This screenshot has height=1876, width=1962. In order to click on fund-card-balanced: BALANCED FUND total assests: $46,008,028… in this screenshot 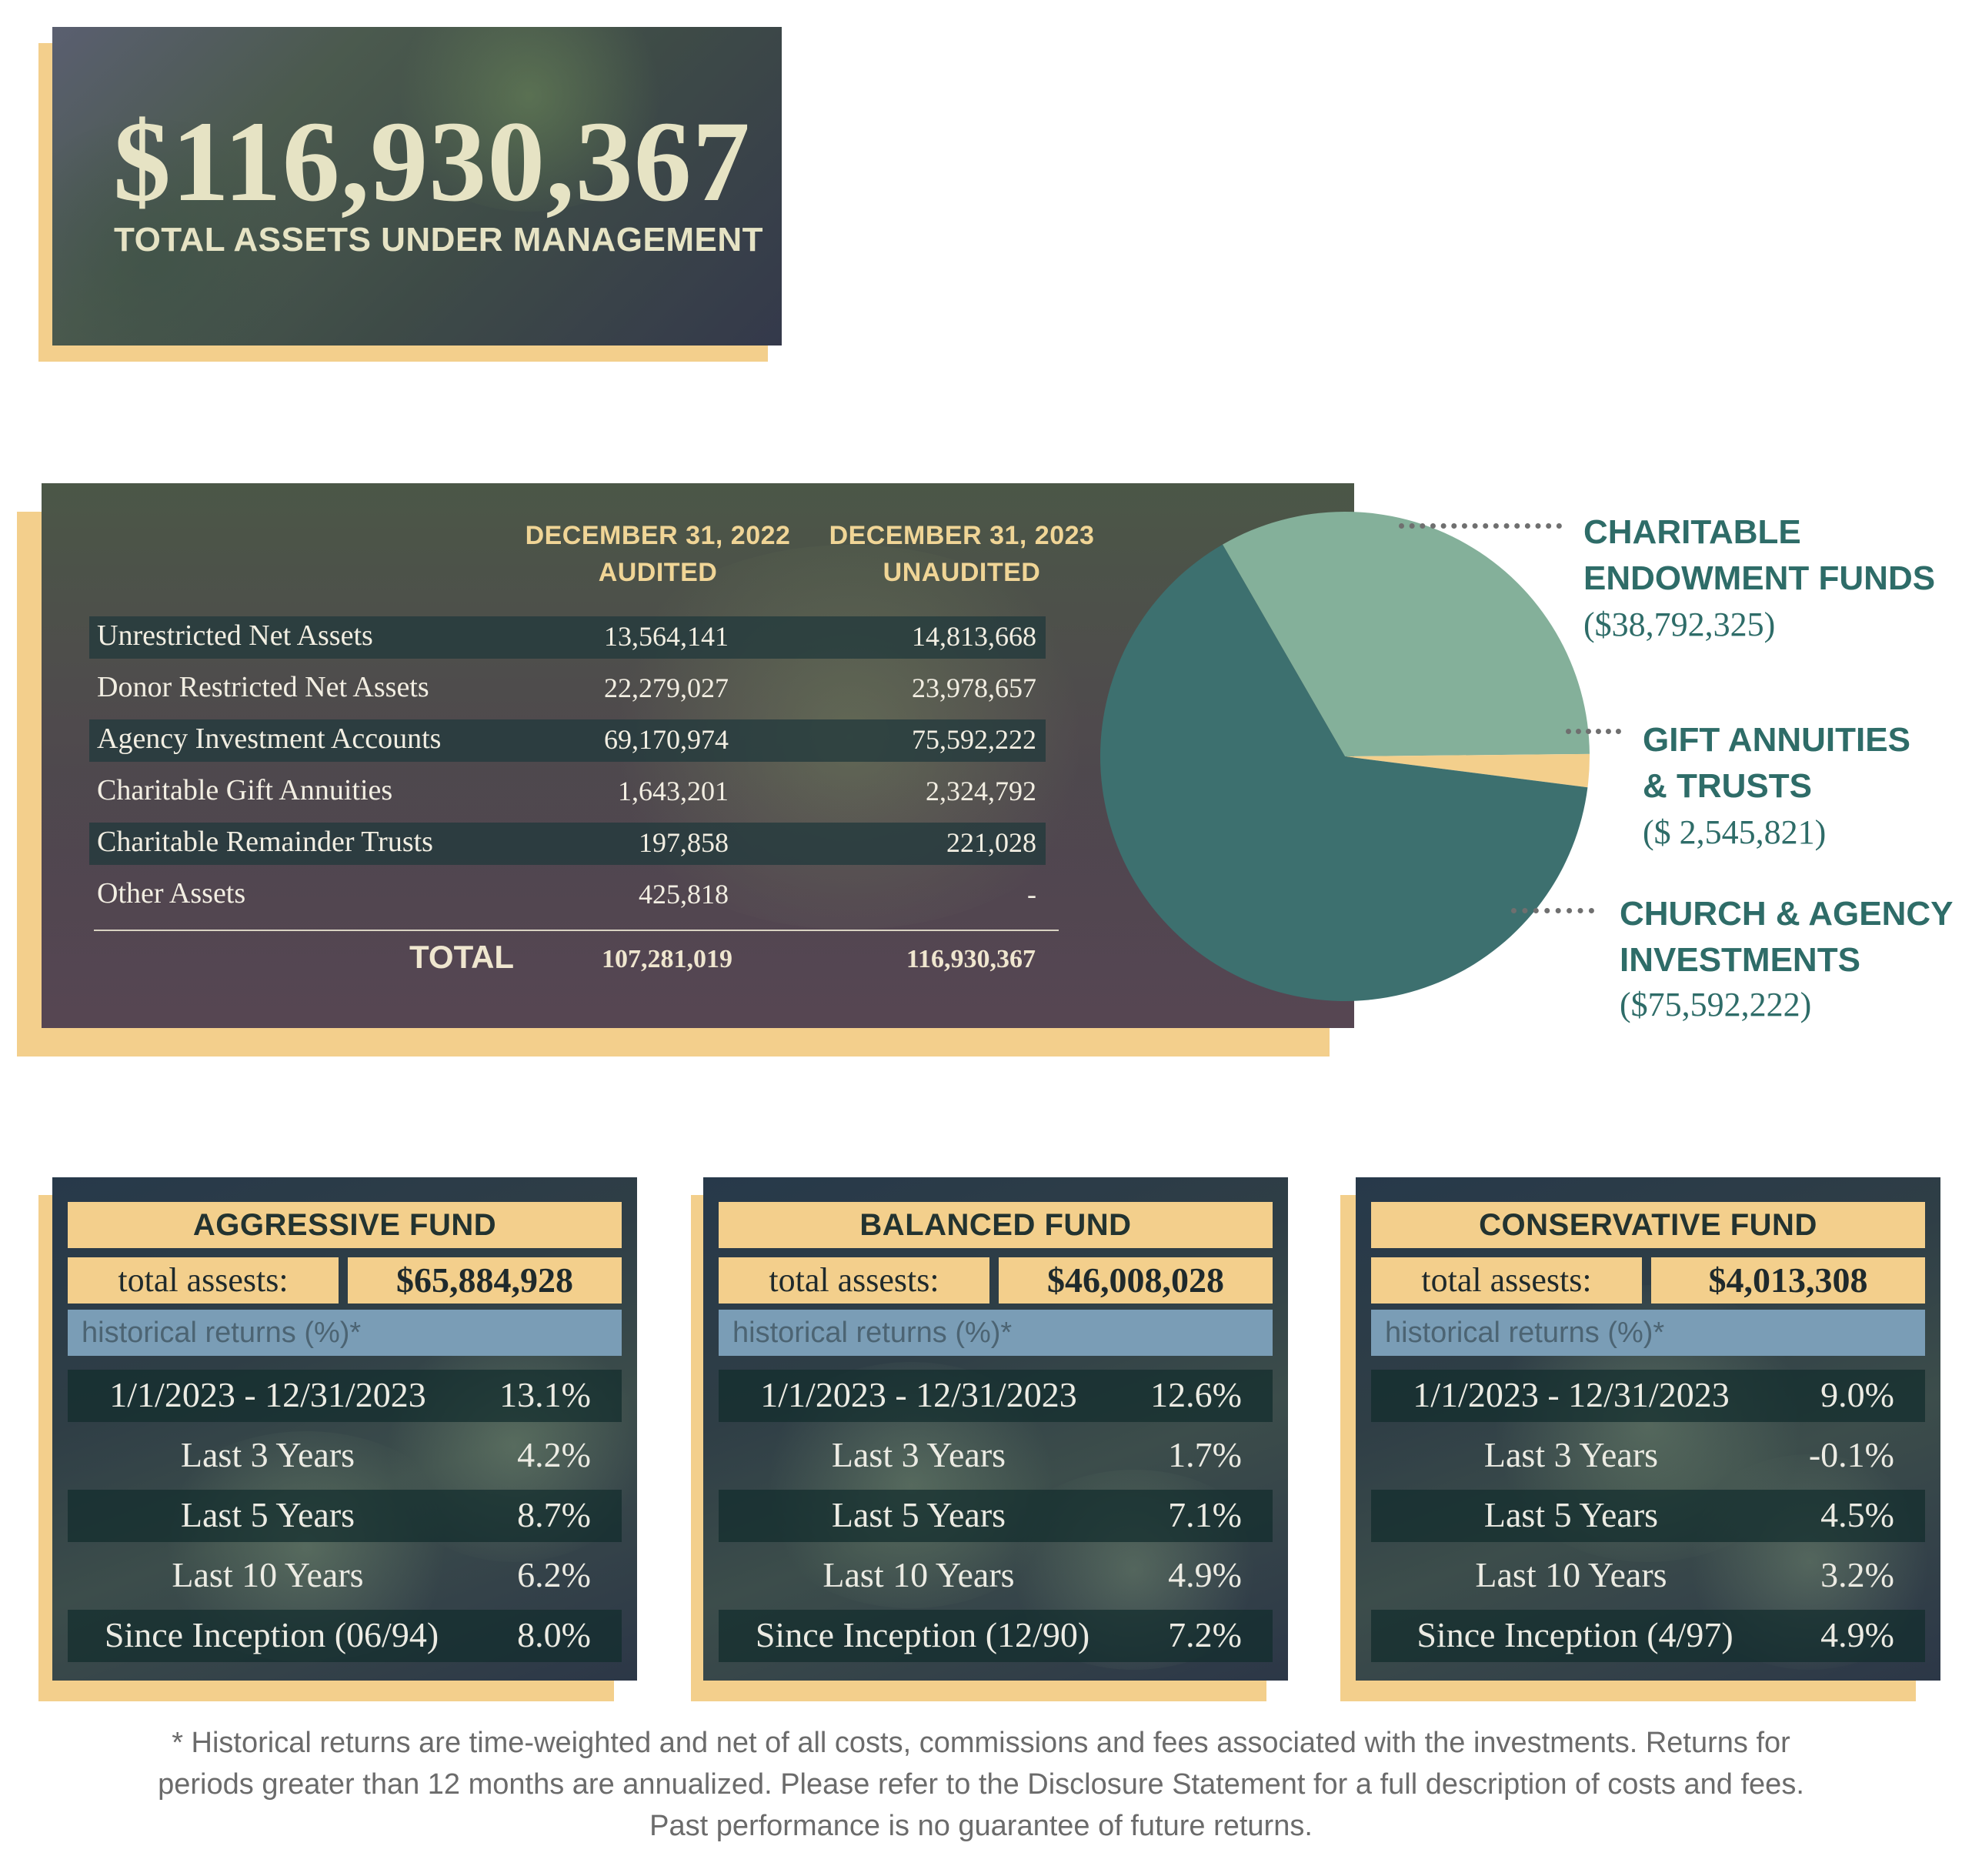, I will do `click(995, 1429)`.